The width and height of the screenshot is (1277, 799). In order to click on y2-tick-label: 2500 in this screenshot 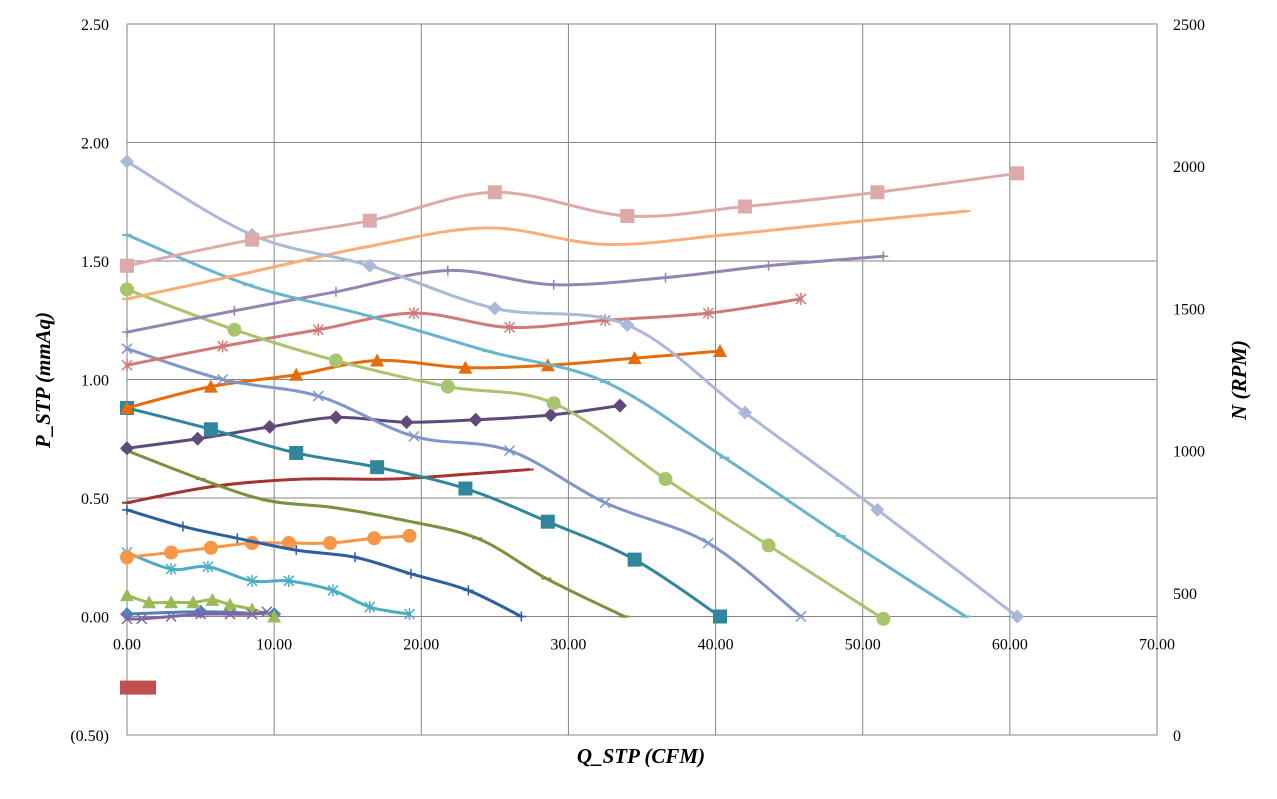, I will do `click(1189, 25)`.